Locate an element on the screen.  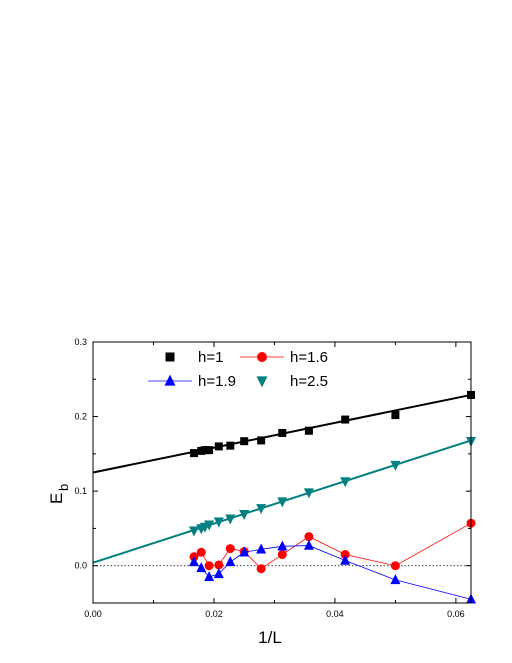
x-axis-title: 1/L is located at coordinates (270, 637).